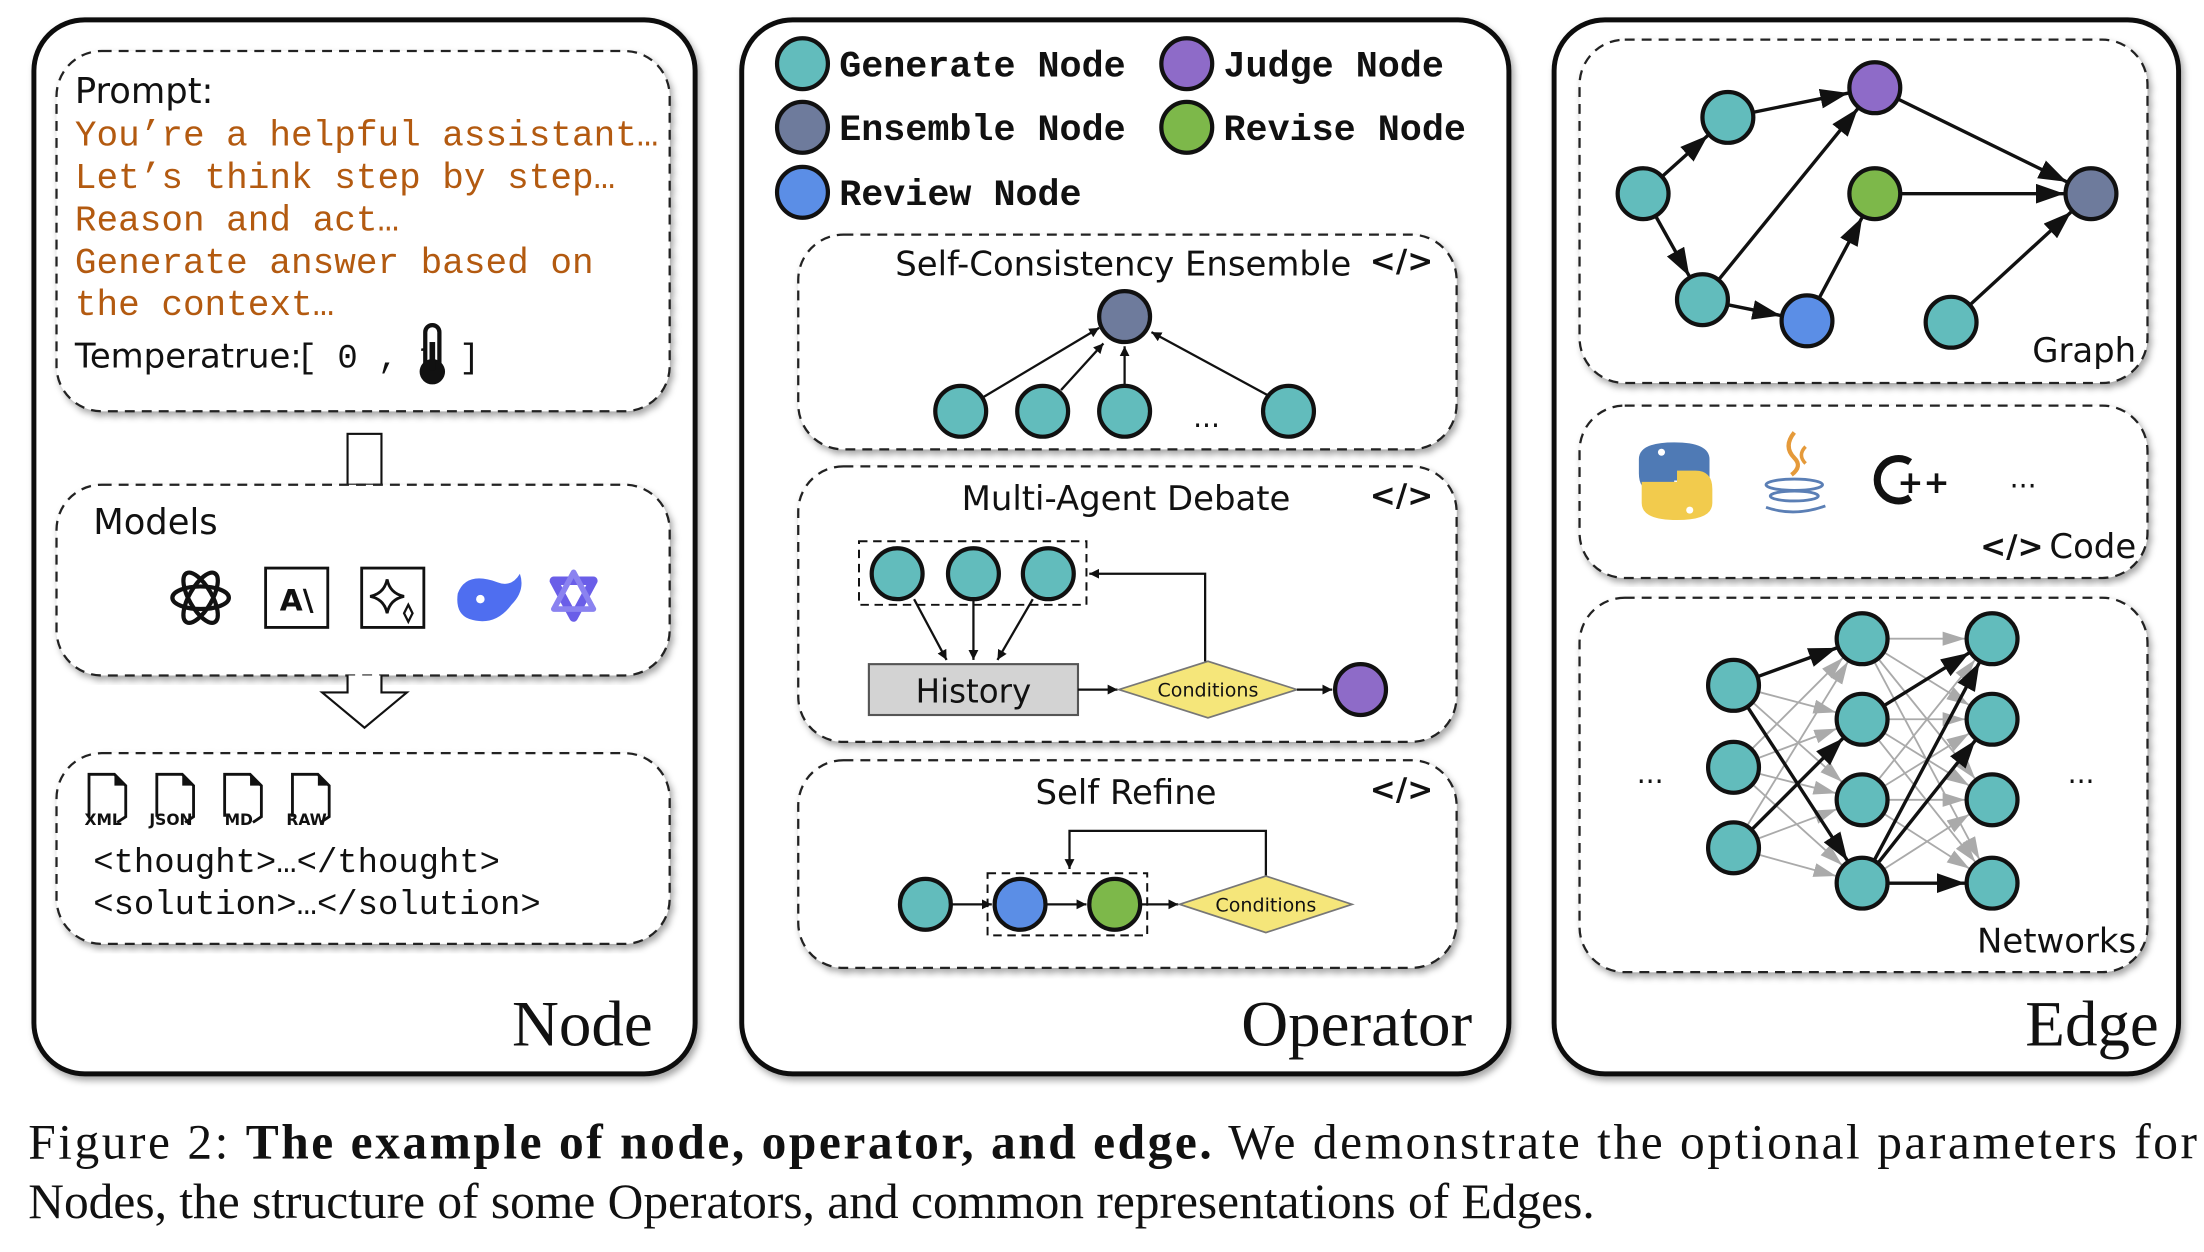 The image size is (2204, 1252). What do you see at coordinates (982, 67) in the screenshot?
I see `legend-label: Generate Node` at bounding box center [982, 67].